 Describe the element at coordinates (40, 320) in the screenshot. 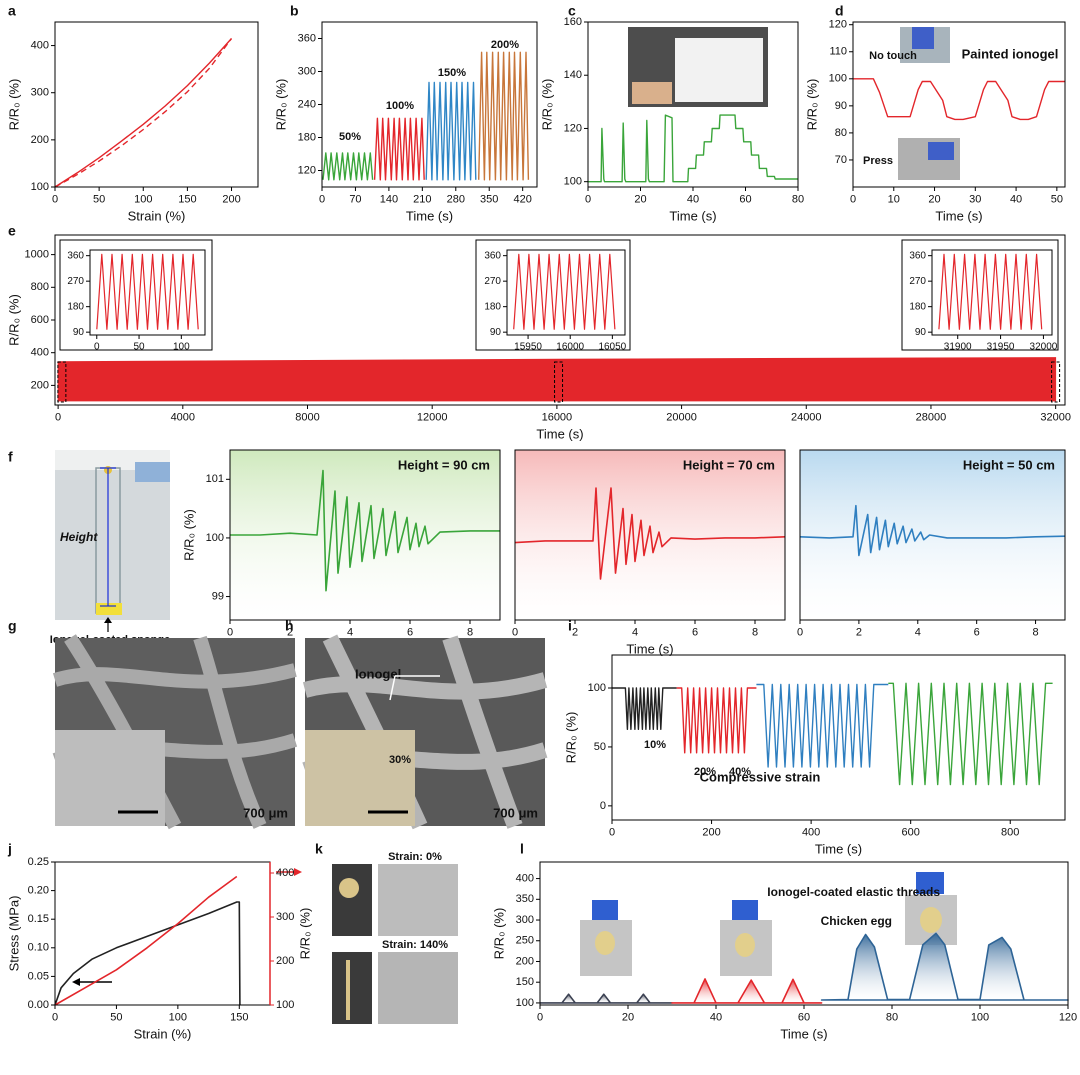

I see `y-tick-label: 600` at that location.